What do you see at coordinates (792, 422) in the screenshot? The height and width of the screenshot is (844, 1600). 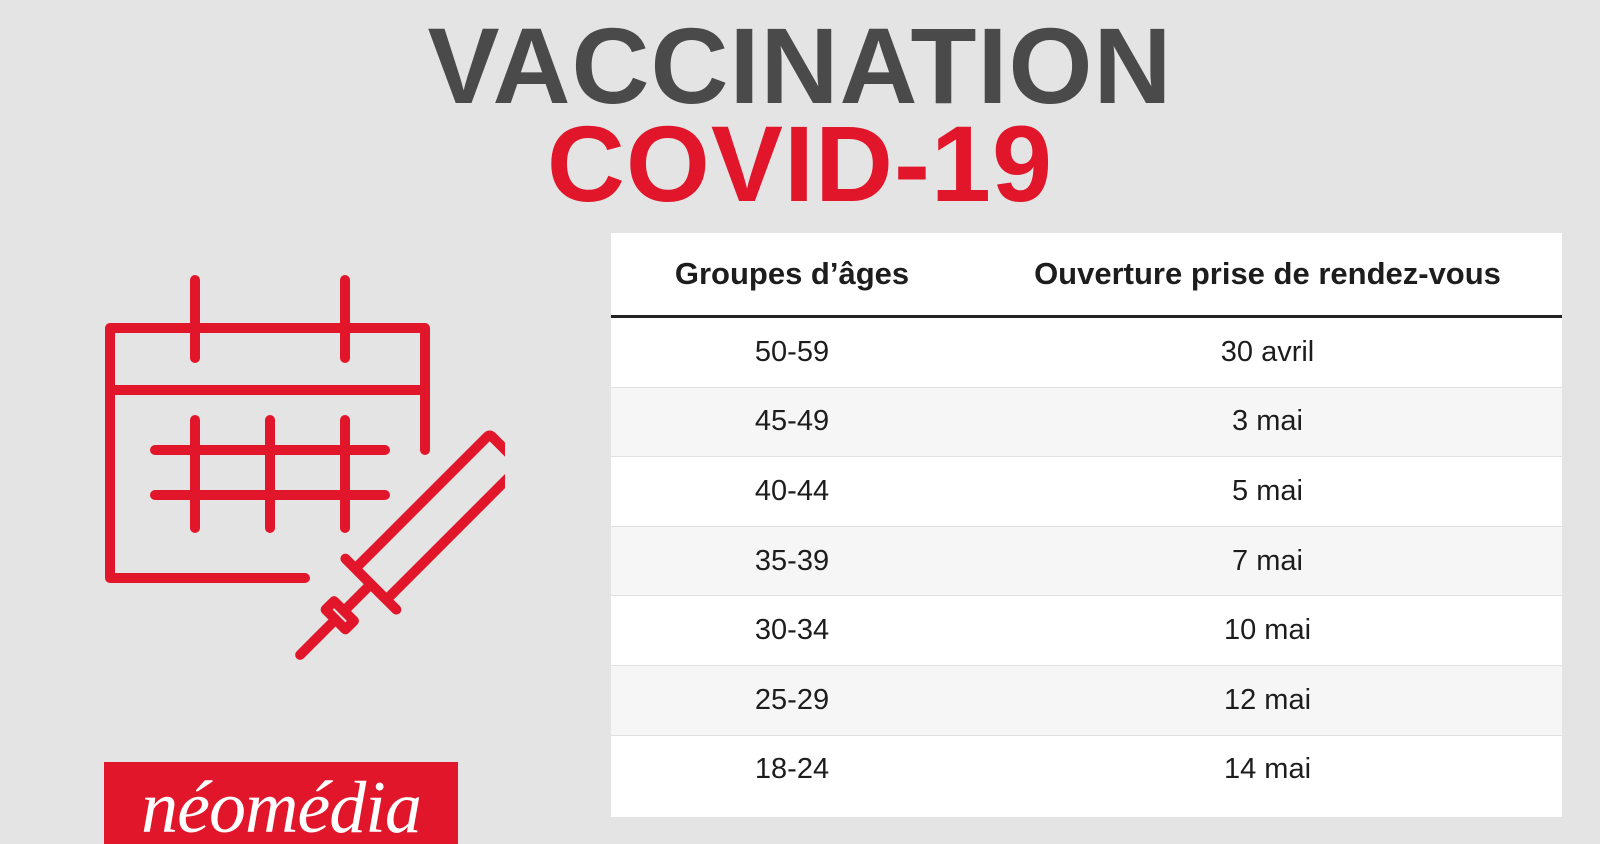 I see `age-group-cell: 45-49` at bounding box center [792, 422].